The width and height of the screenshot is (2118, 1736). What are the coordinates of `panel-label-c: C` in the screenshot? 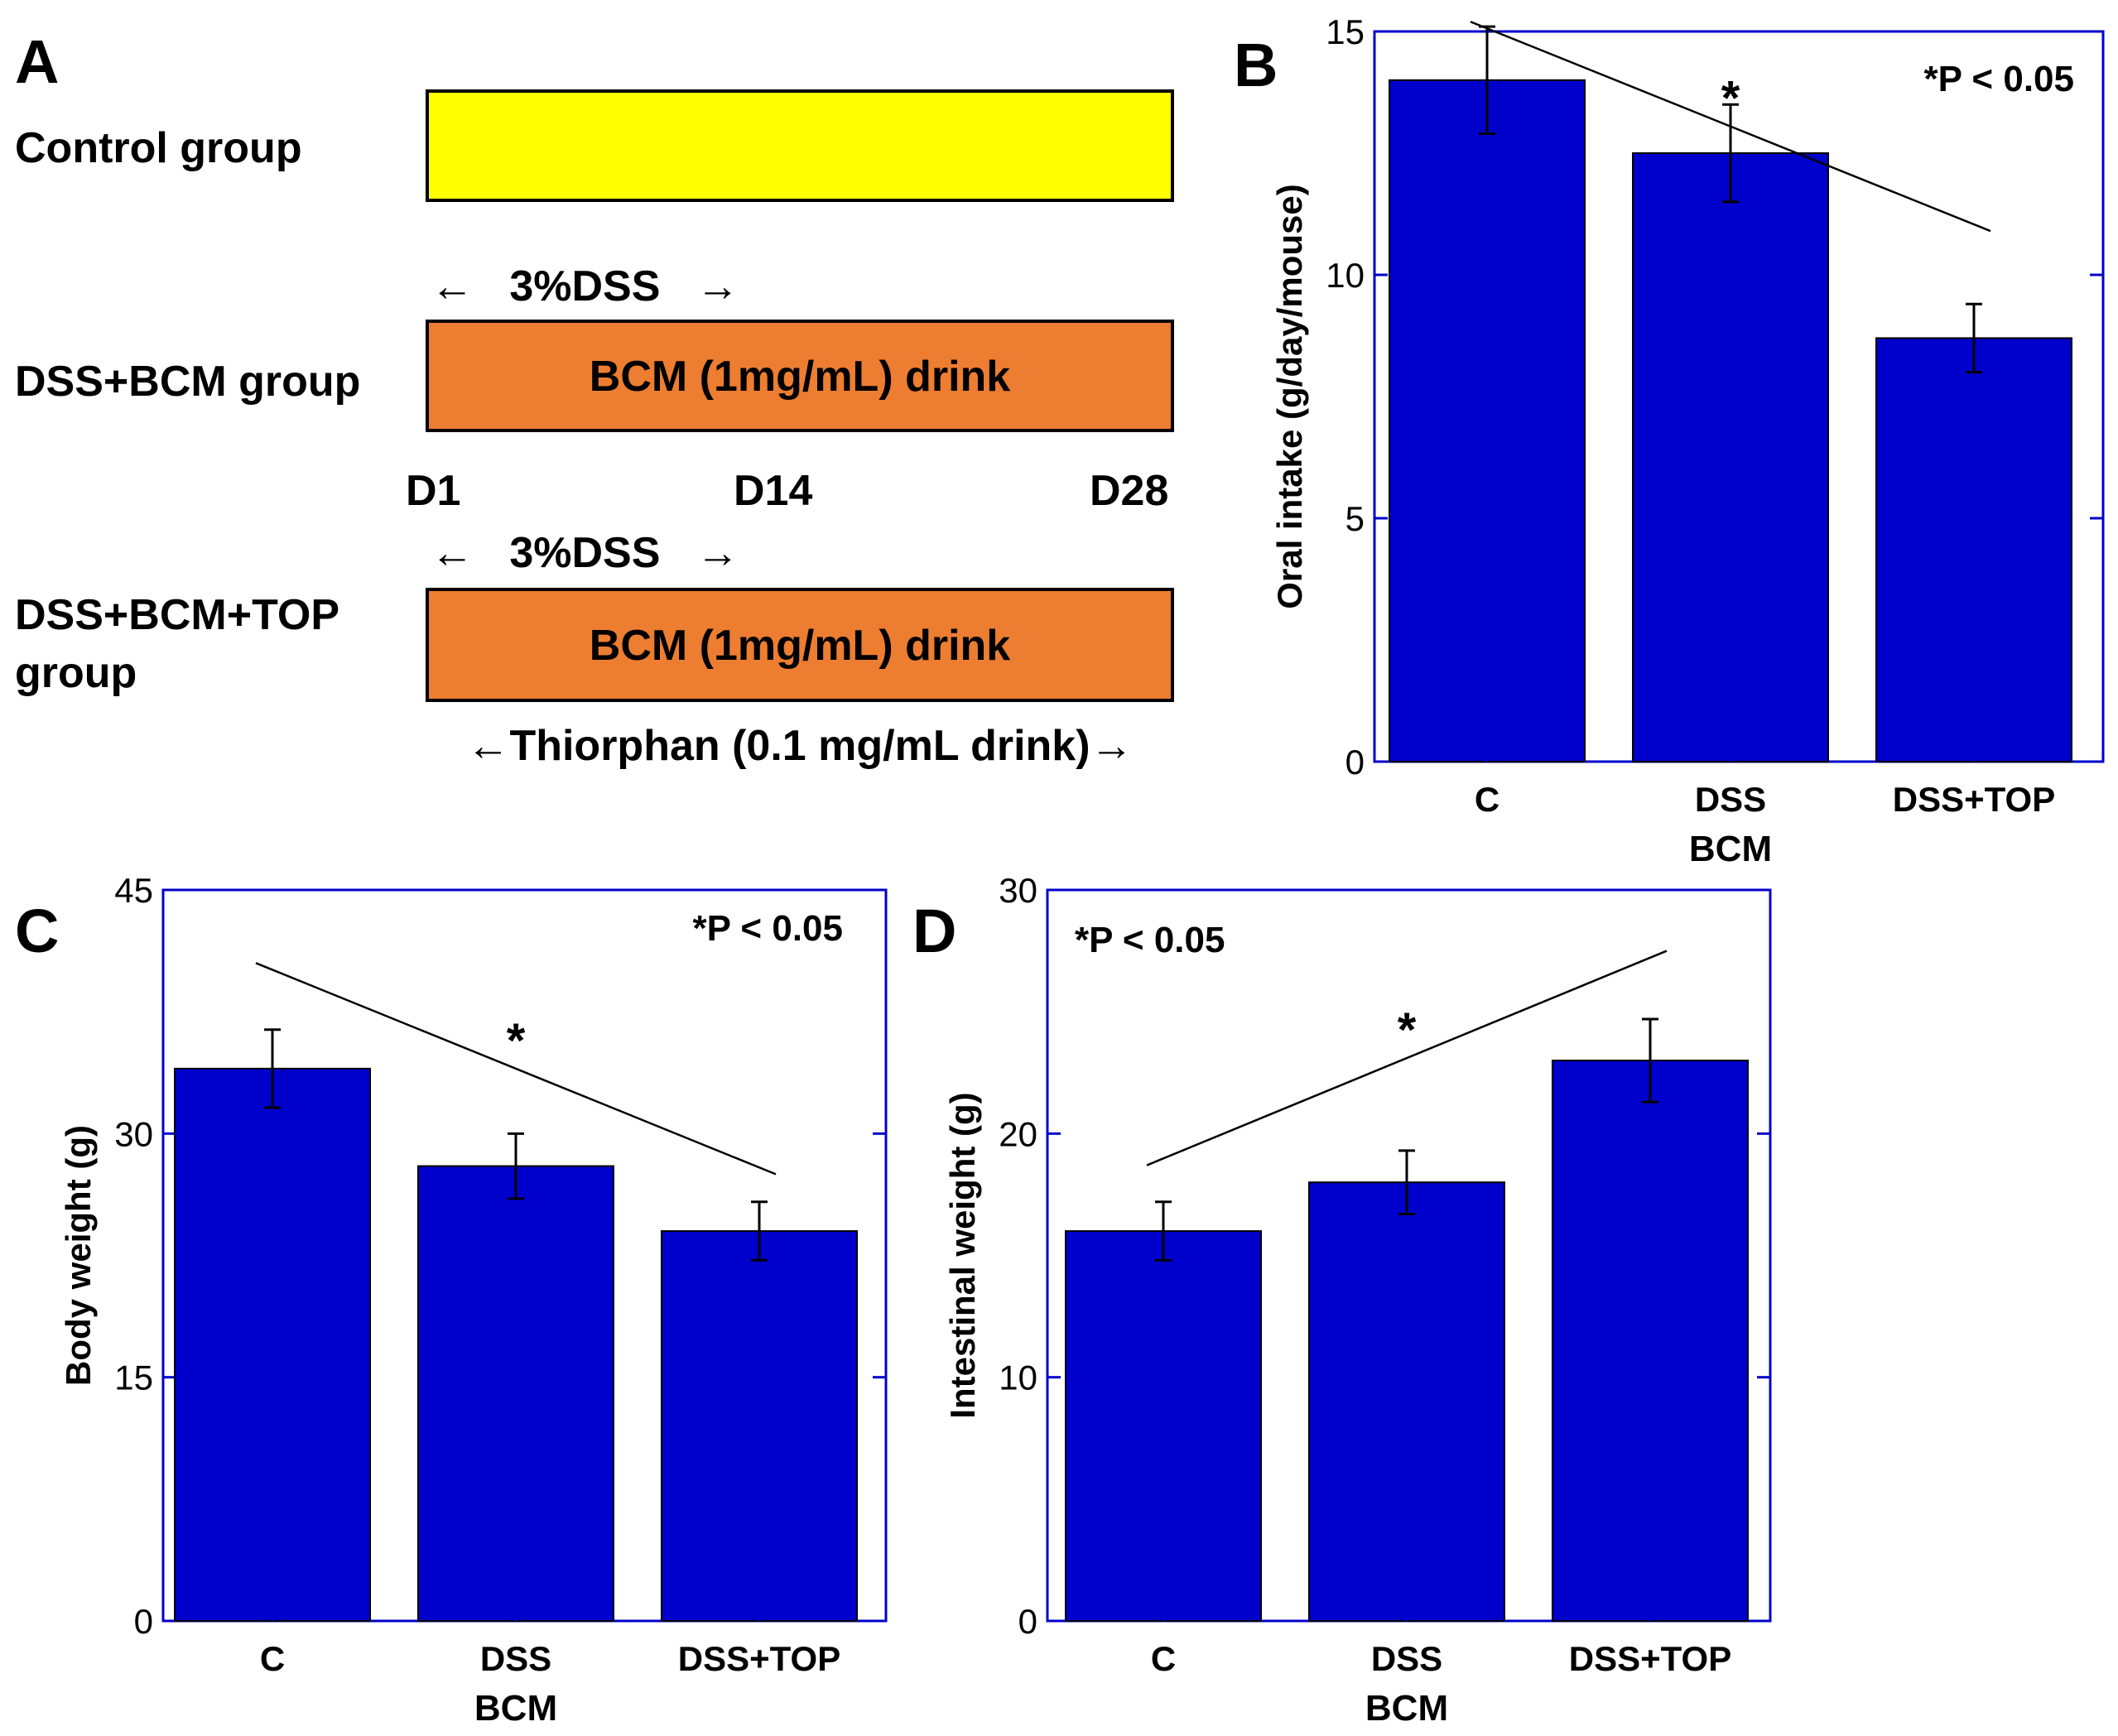 It's located at (37, 931).